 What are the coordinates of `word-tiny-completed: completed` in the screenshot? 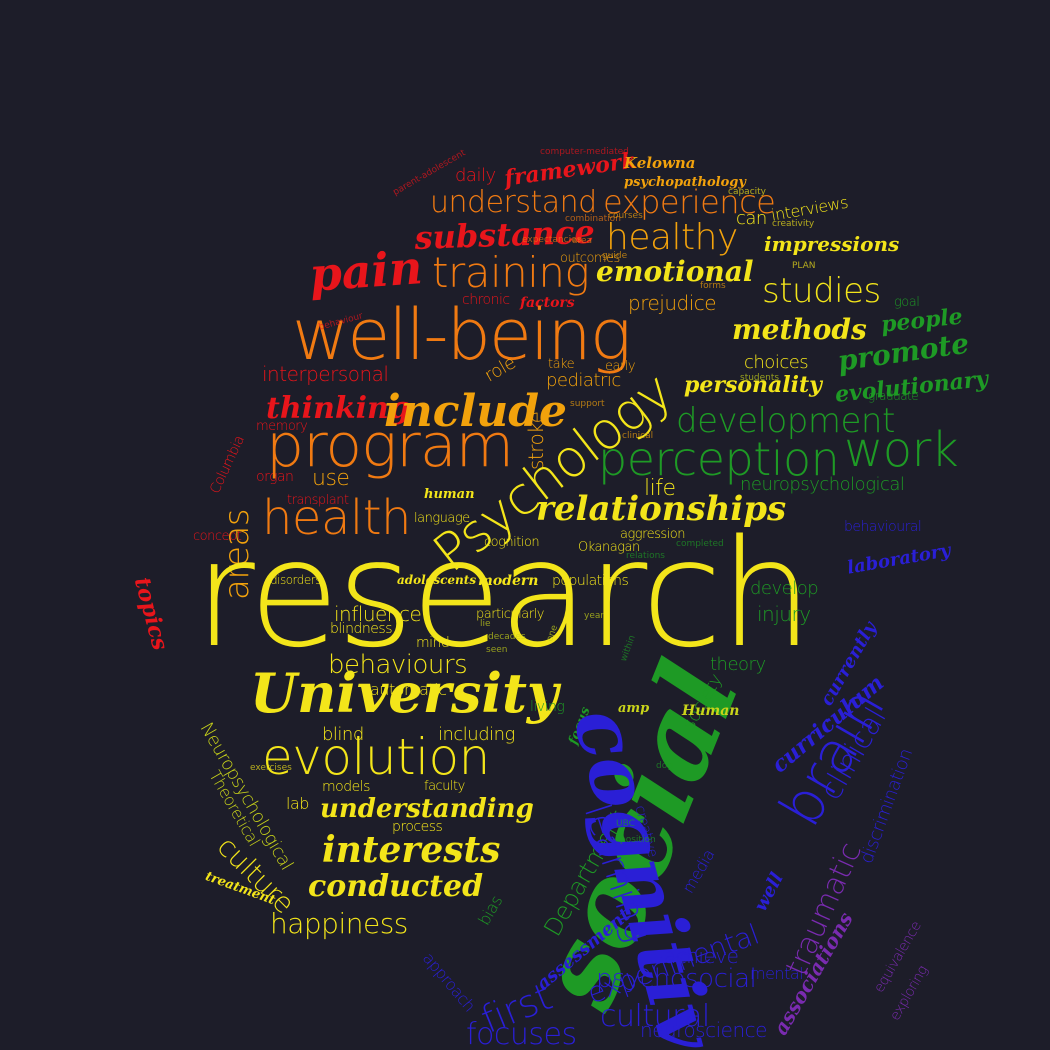 It's located at (700, 544).